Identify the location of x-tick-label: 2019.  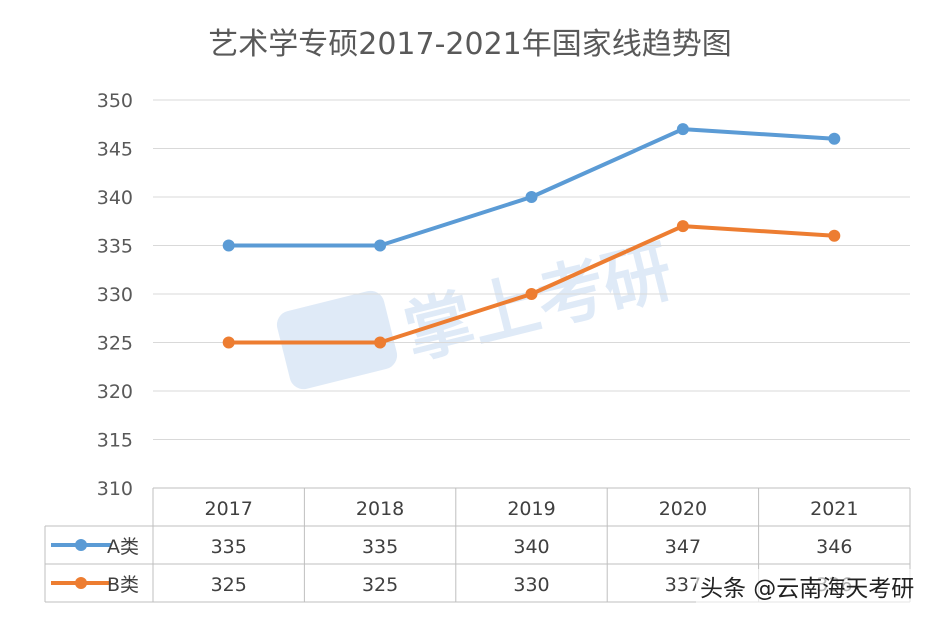
(531, 509).